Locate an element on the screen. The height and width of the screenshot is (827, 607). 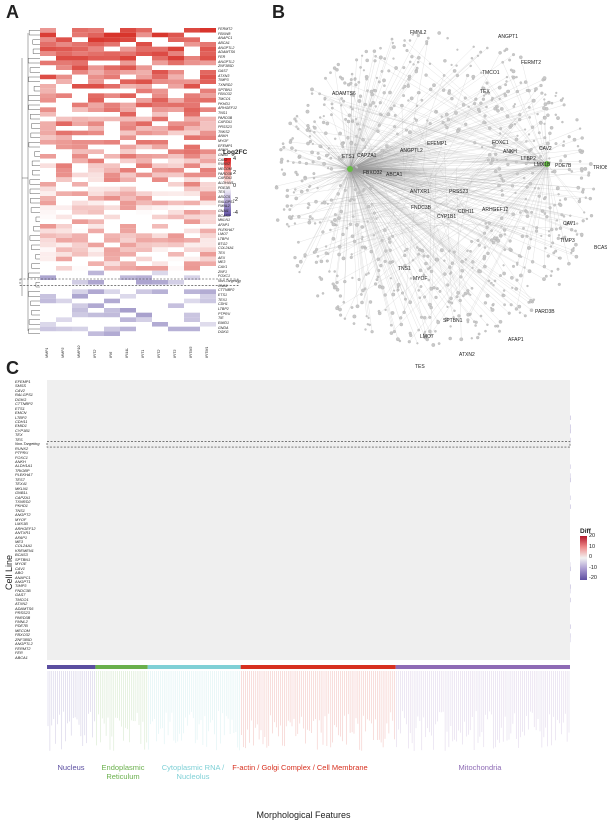
dendrogram-branch is located at coordinates (34, 79).